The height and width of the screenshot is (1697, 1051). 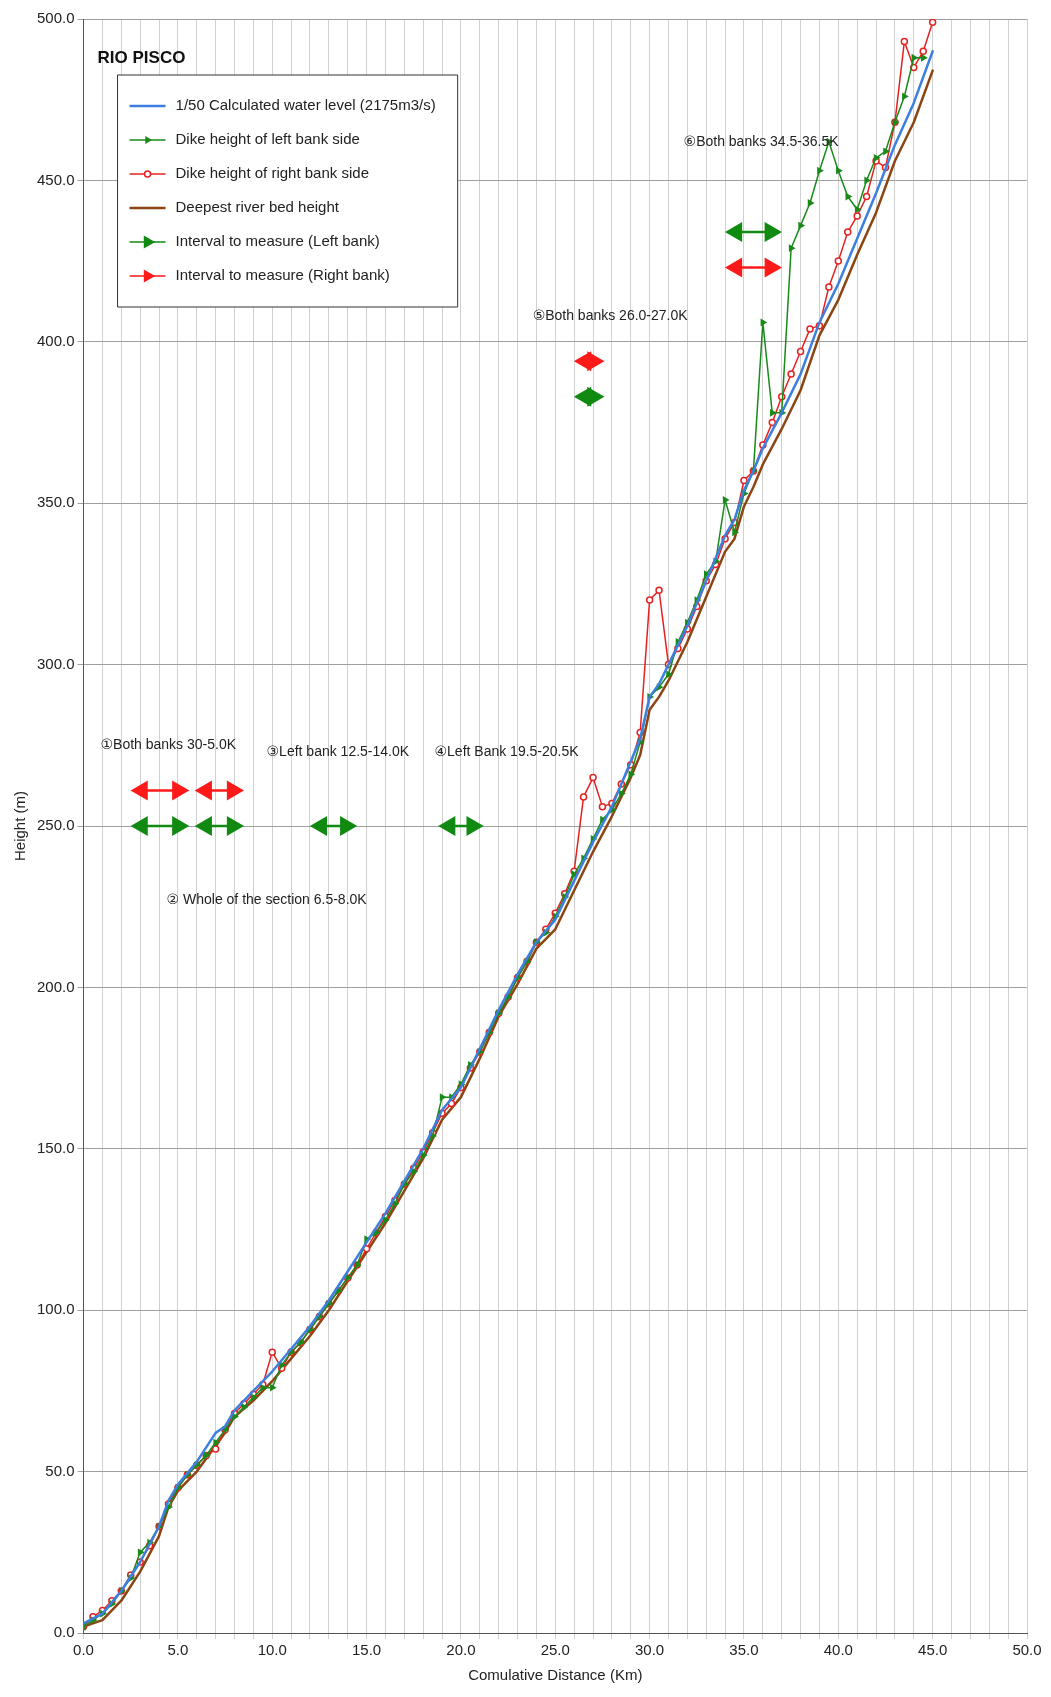 I want to click on y-tick-label: 350.0, so click(x=55, y=502).